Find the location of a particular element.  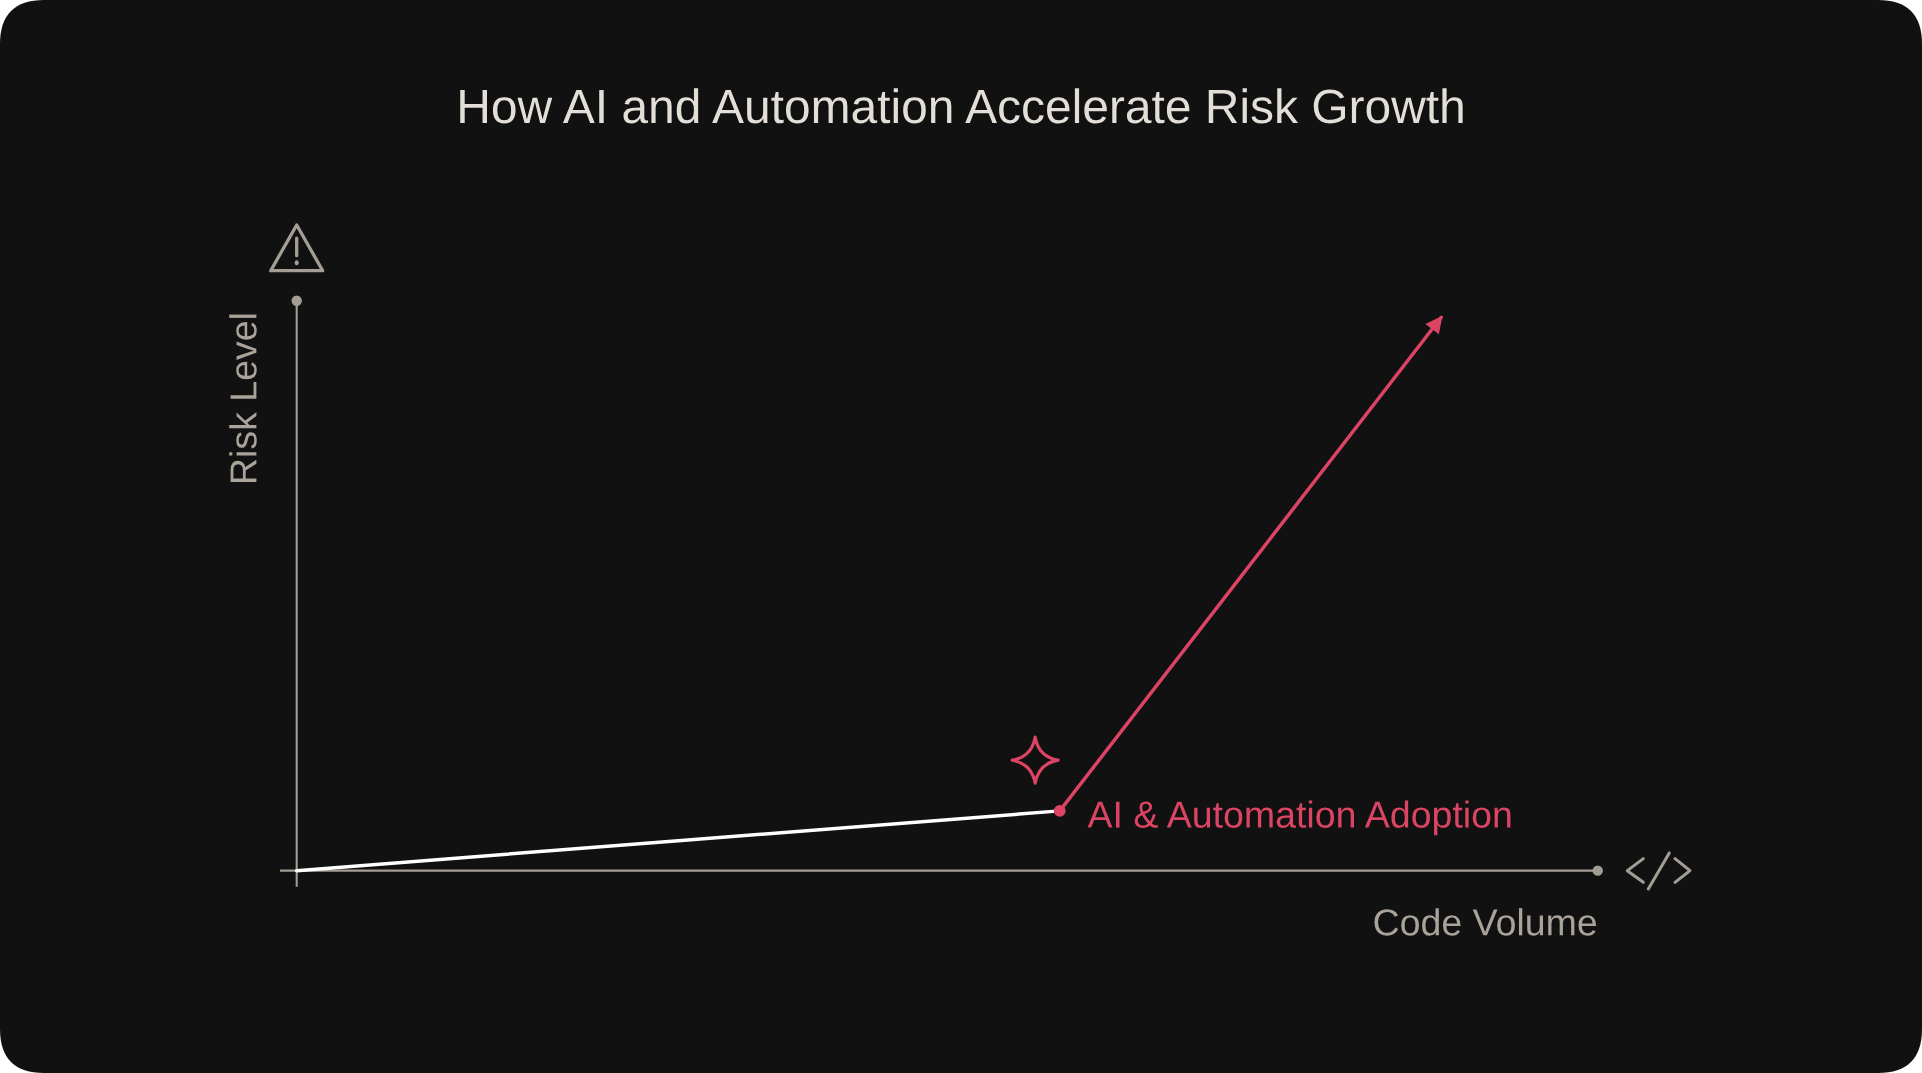

y-axis-title: Risk Level is located at coordinates (243, 398).